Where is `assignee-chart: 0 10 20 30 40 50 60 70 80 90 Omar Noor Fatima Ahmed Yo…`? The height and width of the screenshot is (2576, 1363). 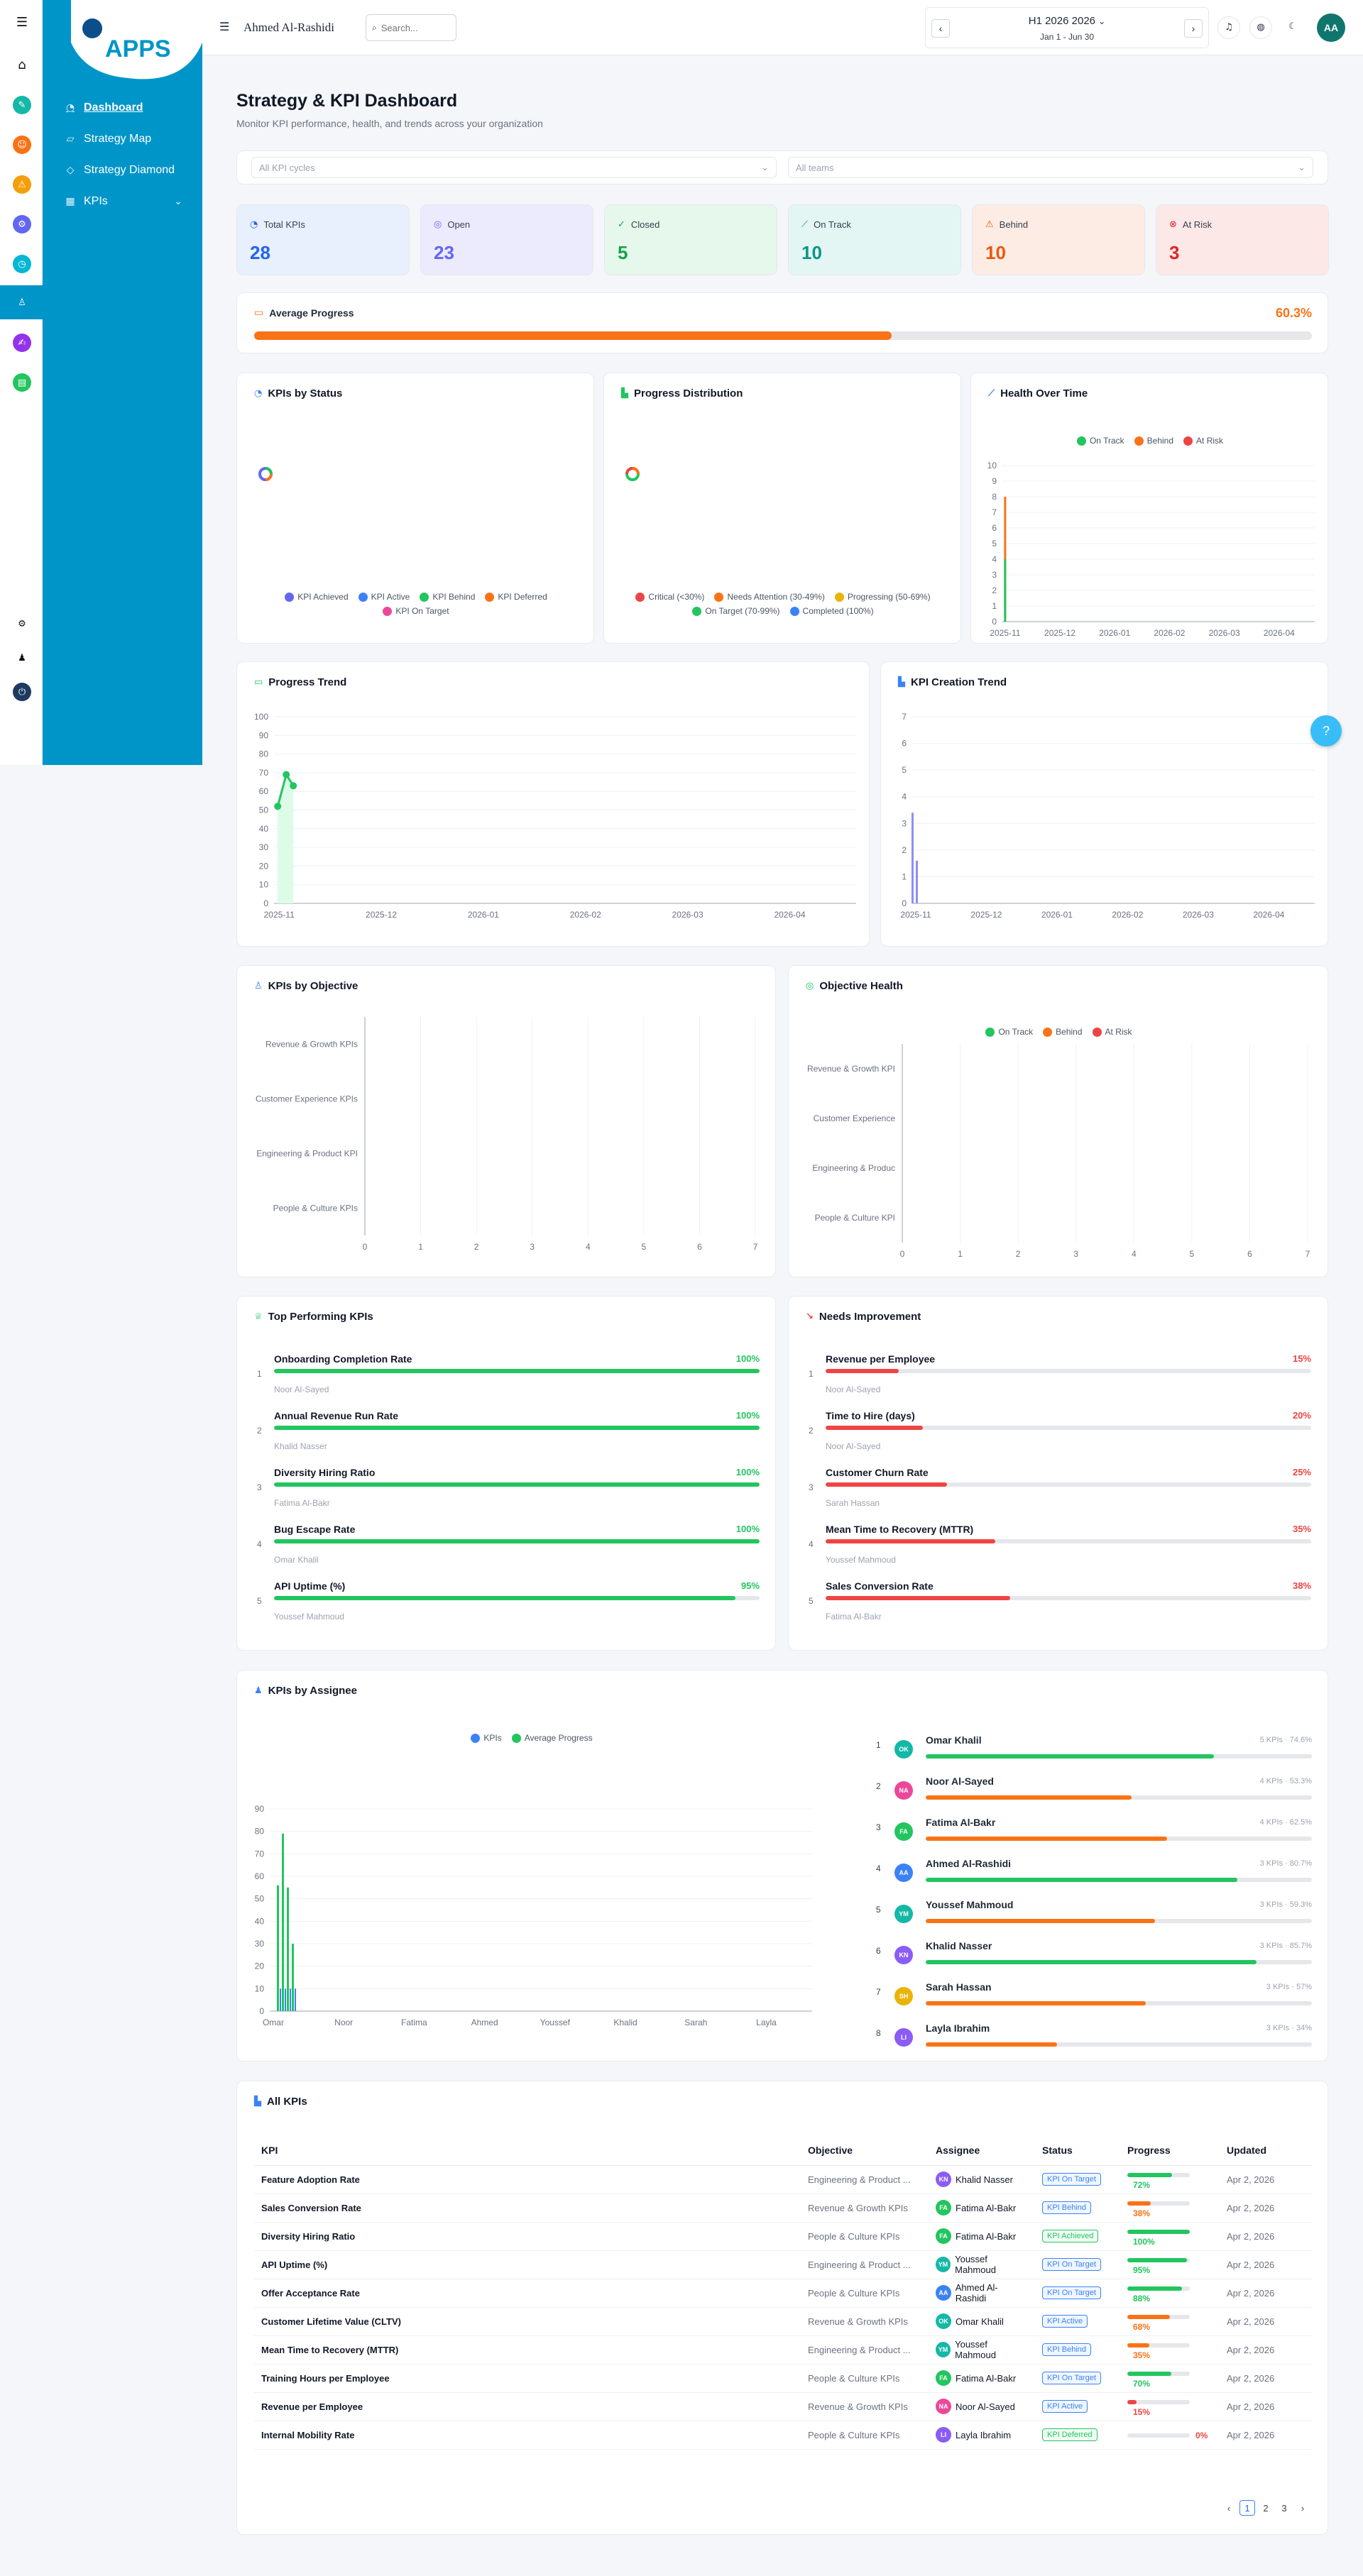
assignee-chart: 0 10 20 30 40 50 60 70 80 90 Omar Noor Fatima Ahmed Yo… is located at coordinates (533, 1915).